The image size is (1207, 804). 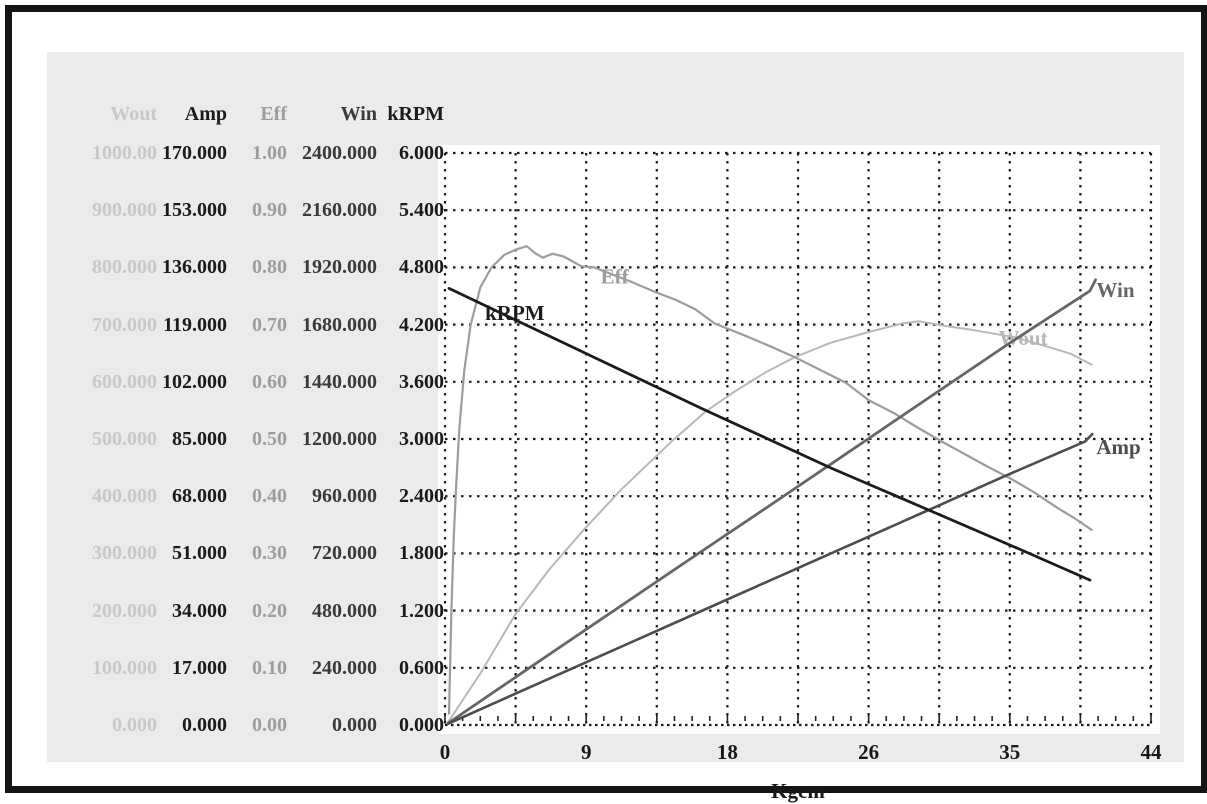 I want to click on x-tick-label: 44, so click(x=1151, y=752).